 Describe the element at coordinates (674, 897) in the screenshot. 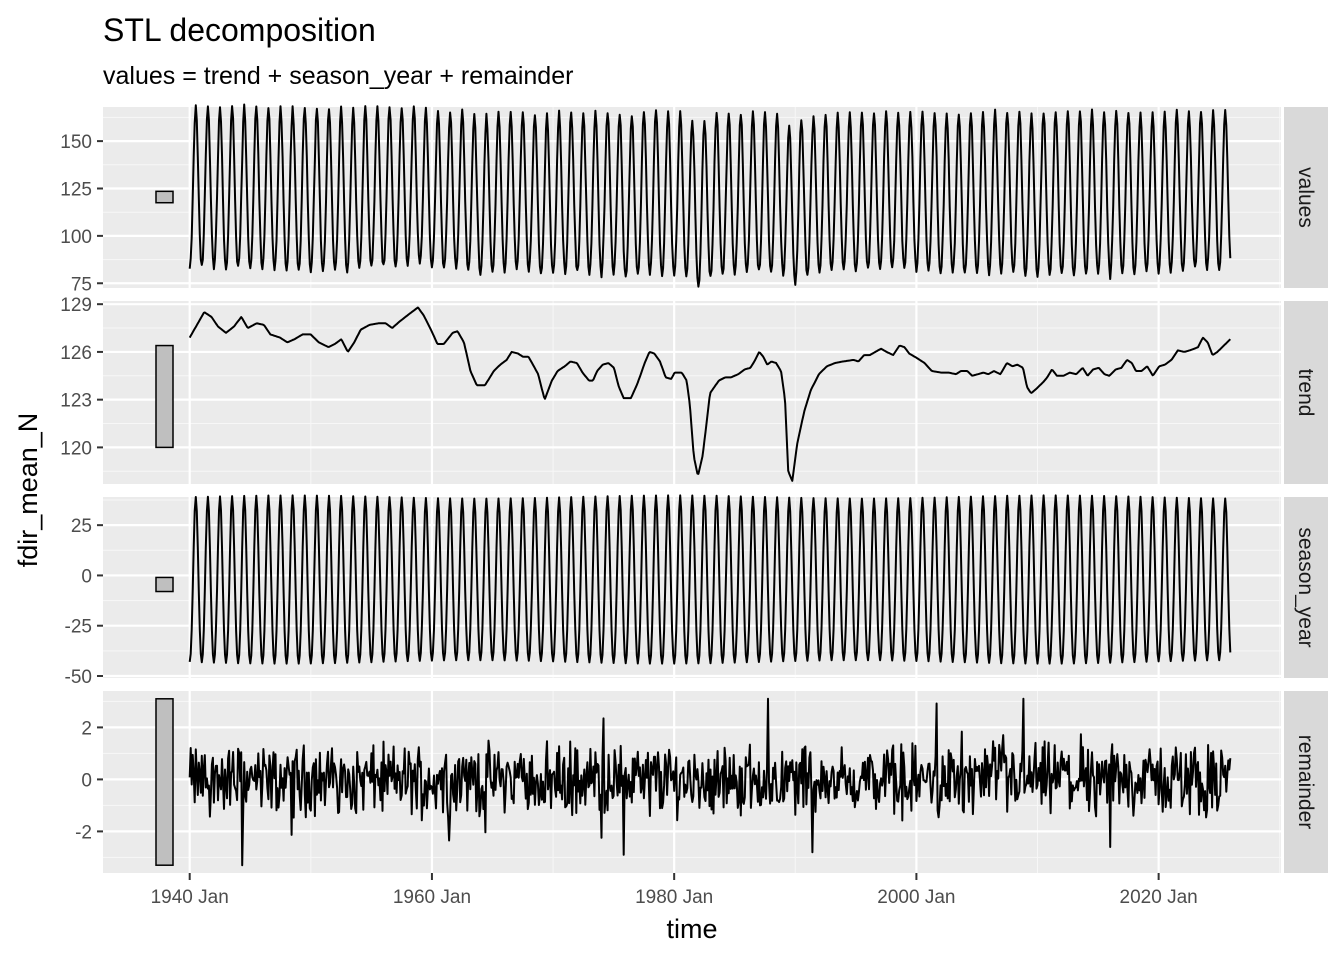

I see `x-tick-label: 1980 Jan` at that location.